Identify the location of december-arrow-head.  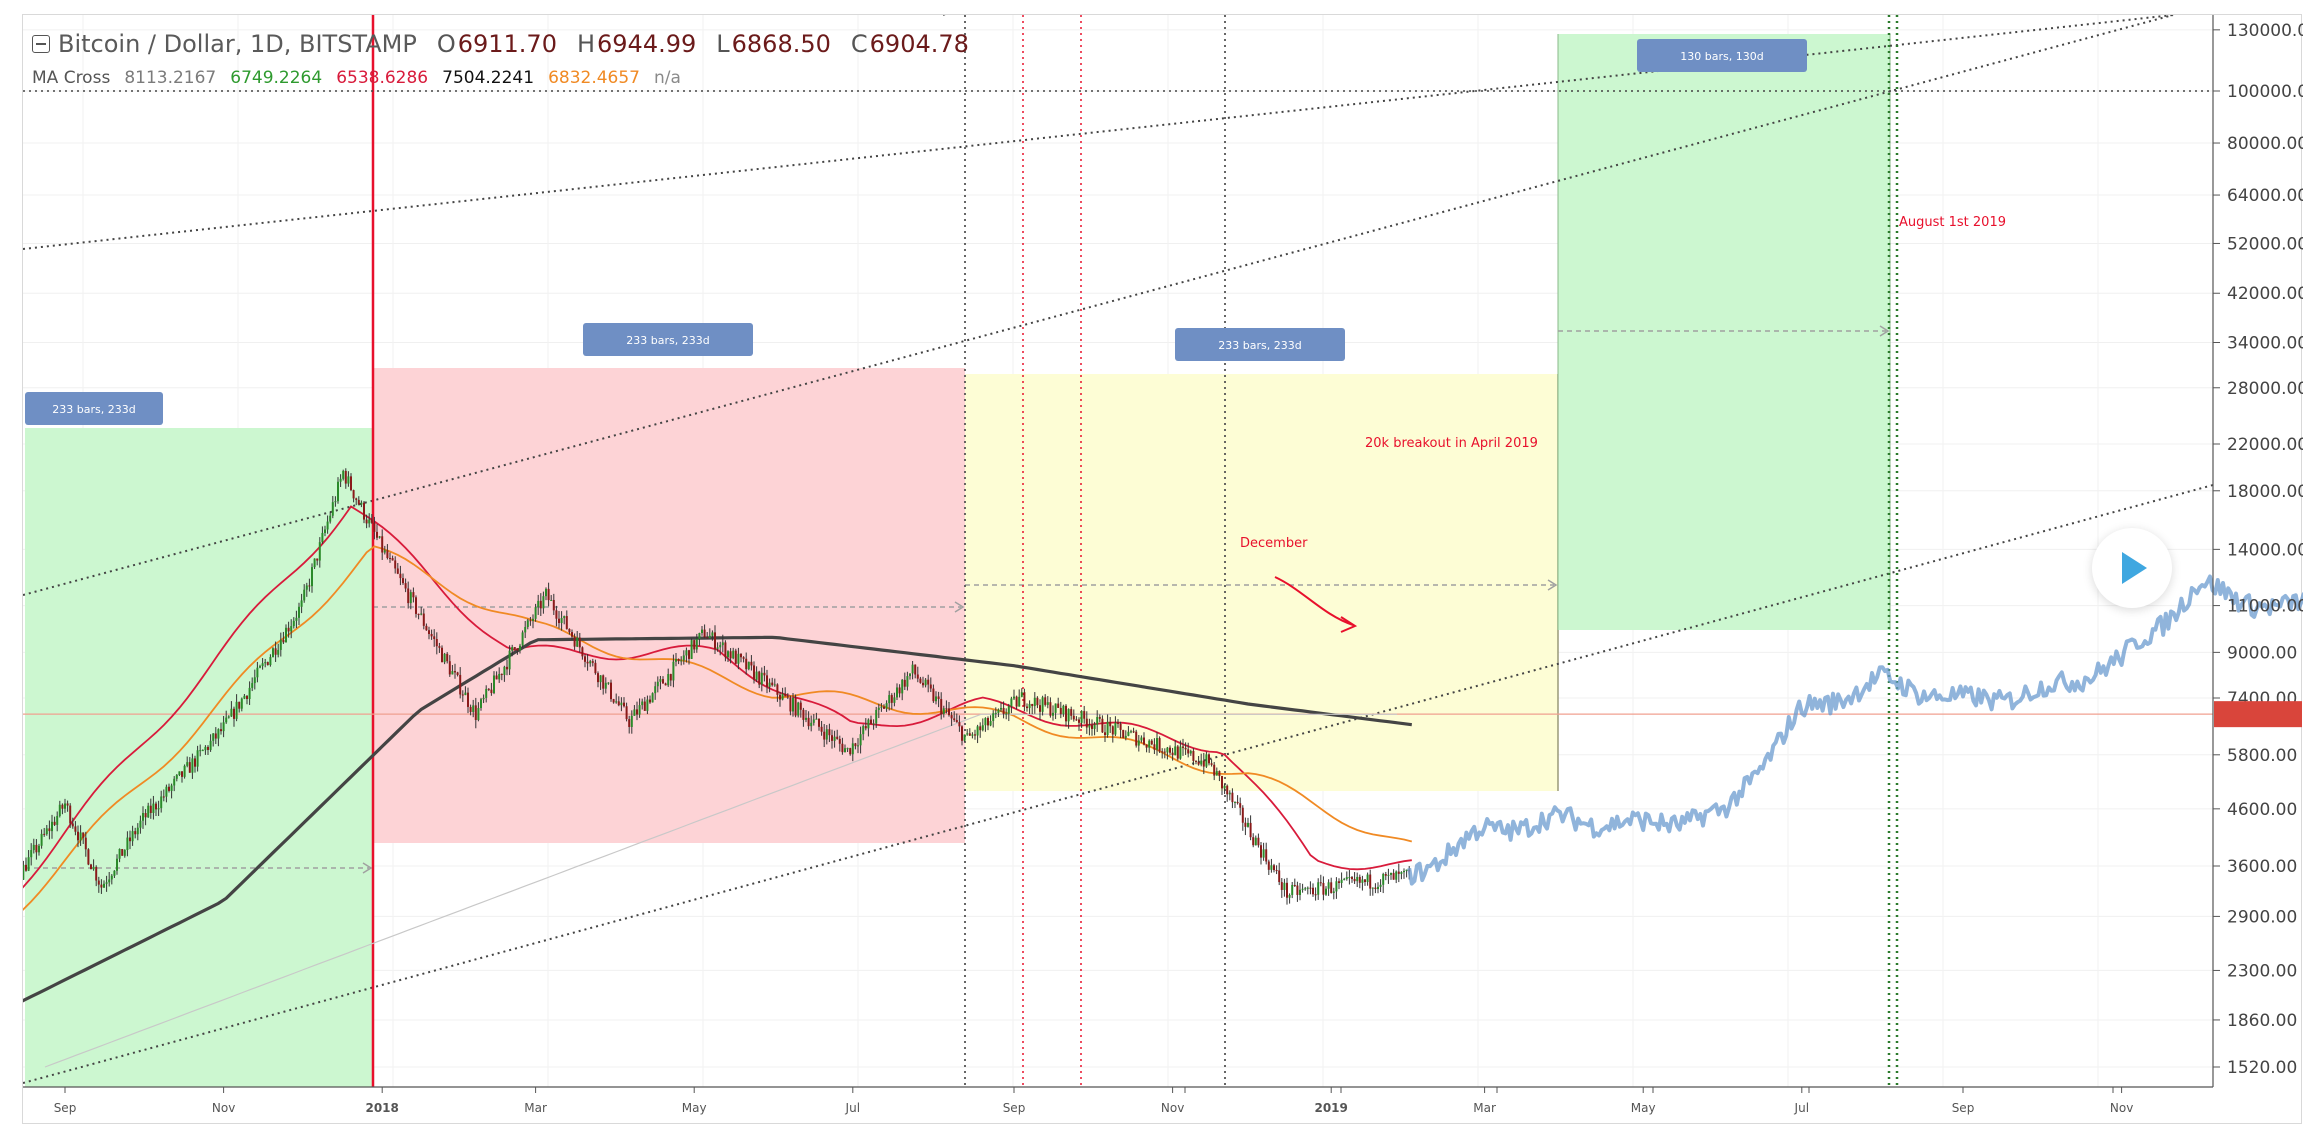
(1349, 624).